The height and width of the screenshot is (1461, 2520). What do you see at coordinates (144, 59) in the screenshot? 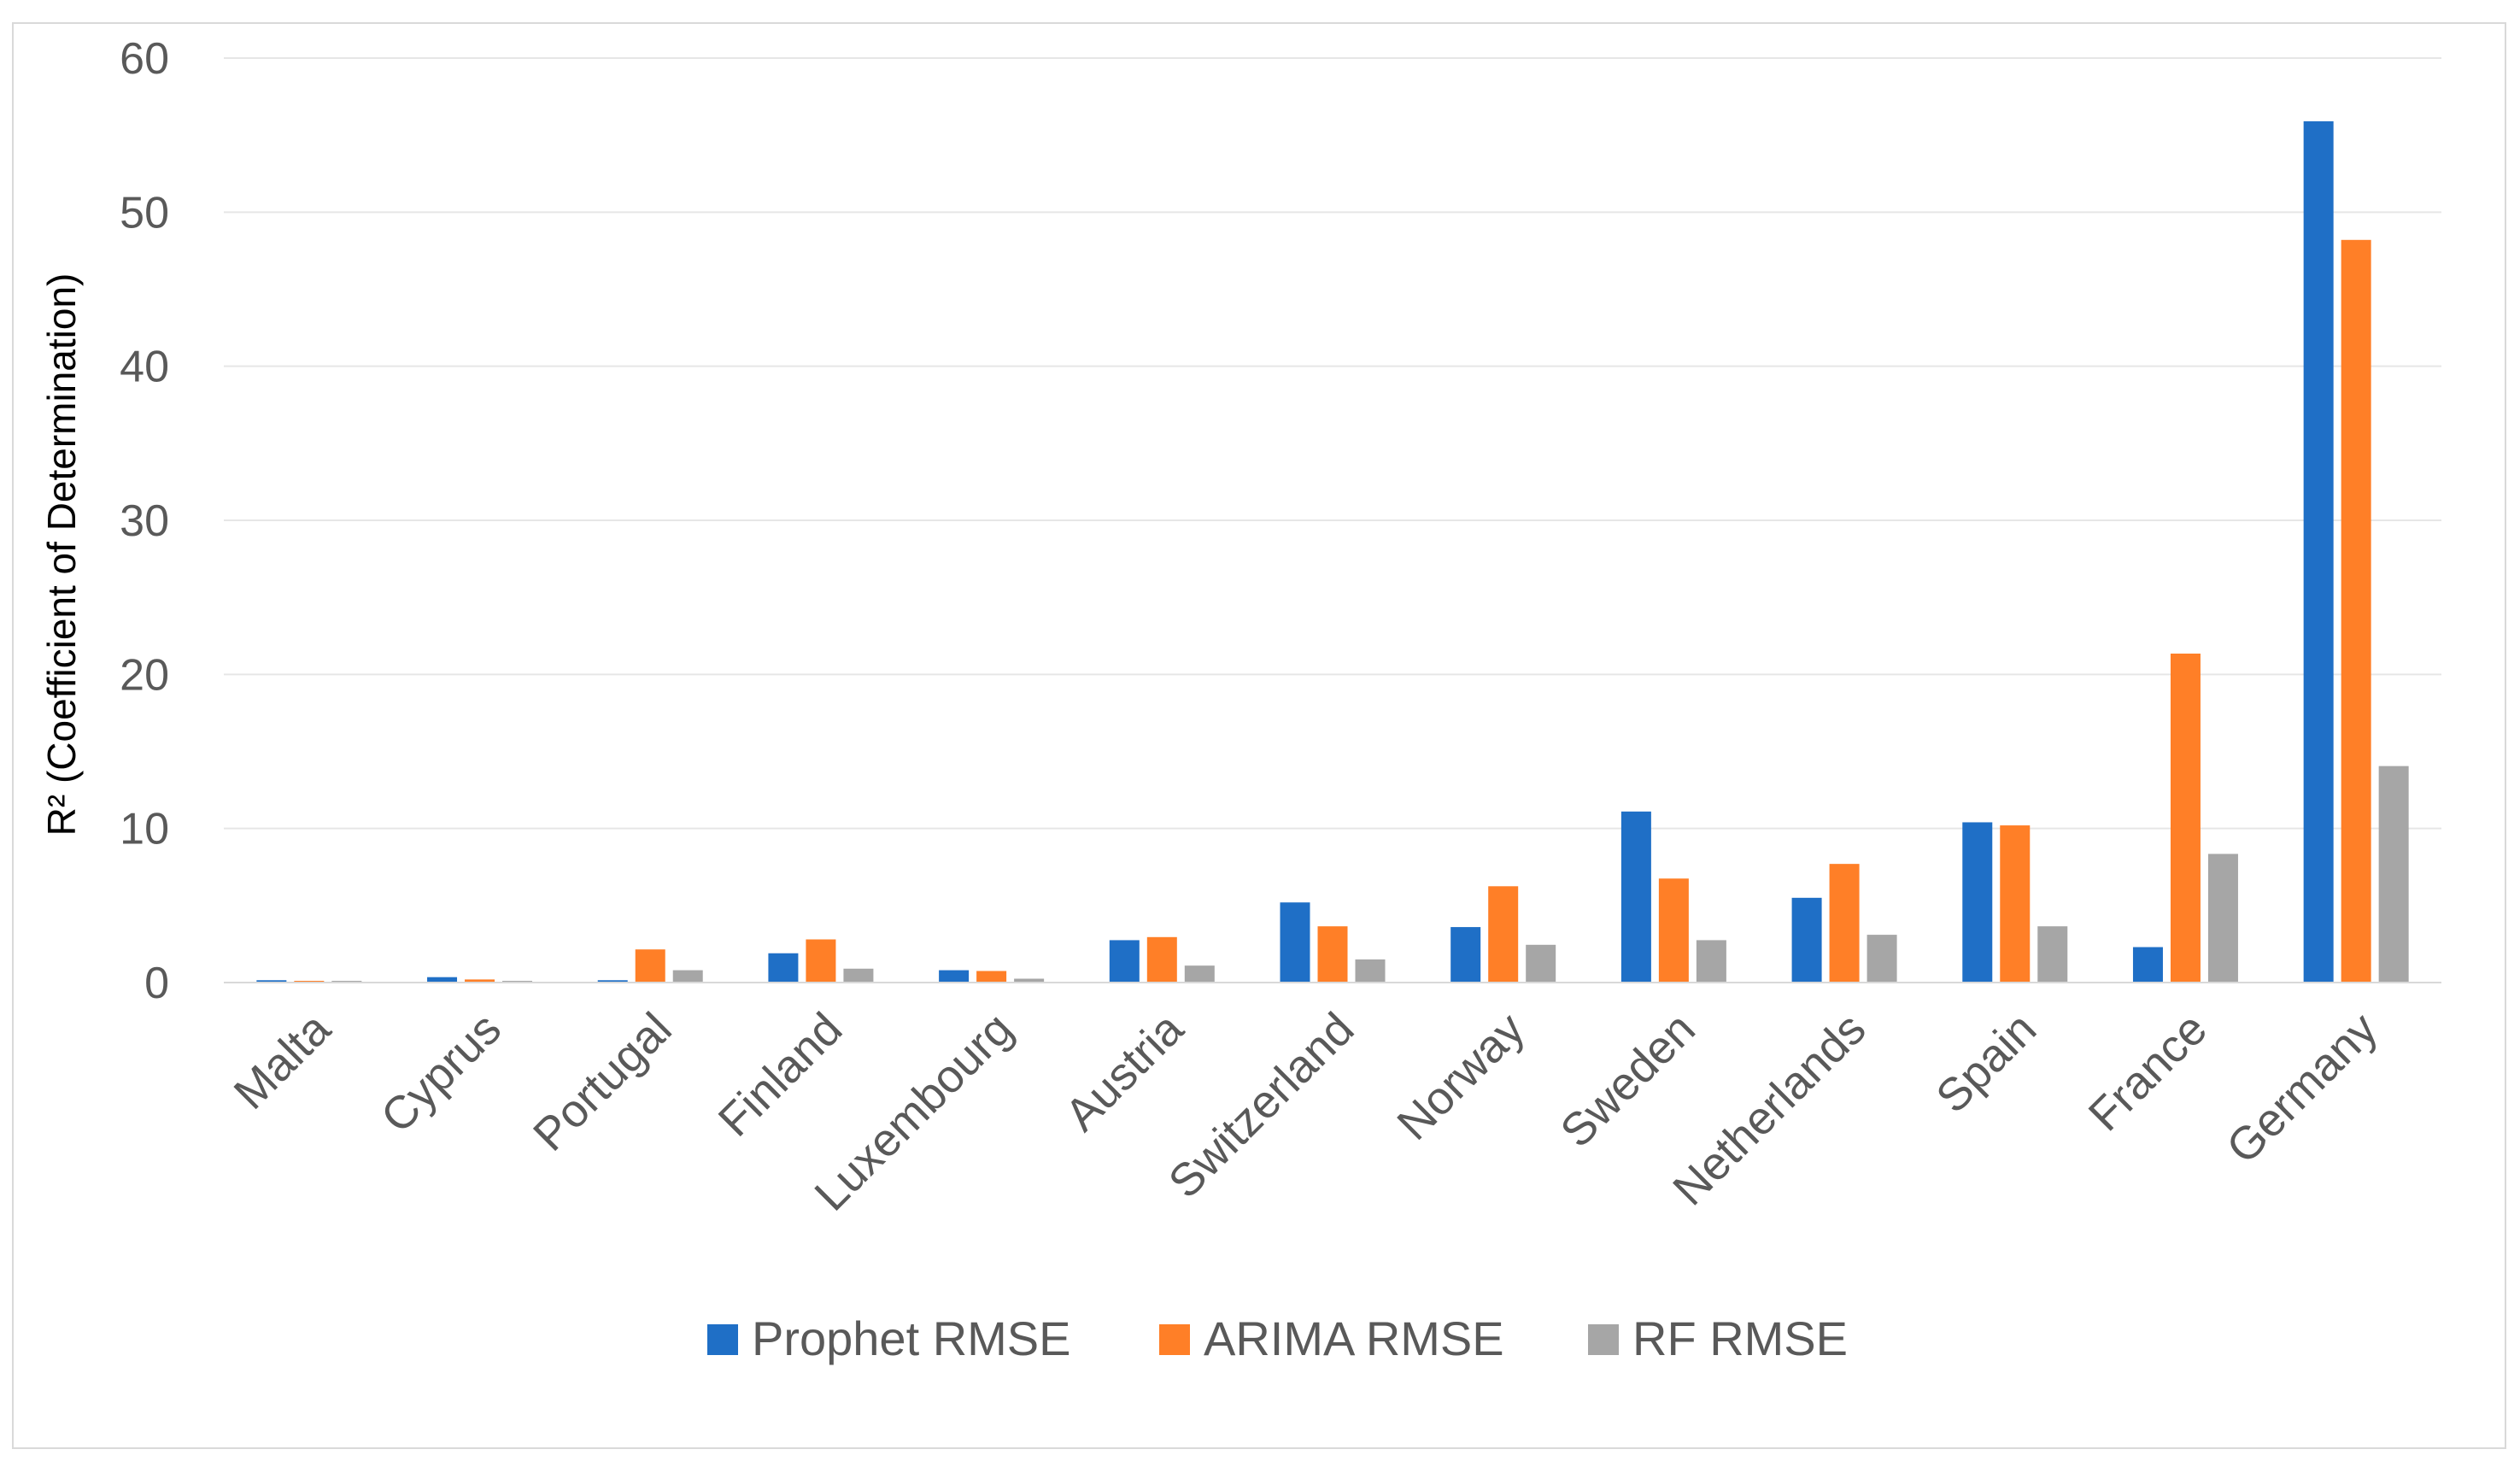
I see `y-tick-label: 60` at bounding box center [144, 59].